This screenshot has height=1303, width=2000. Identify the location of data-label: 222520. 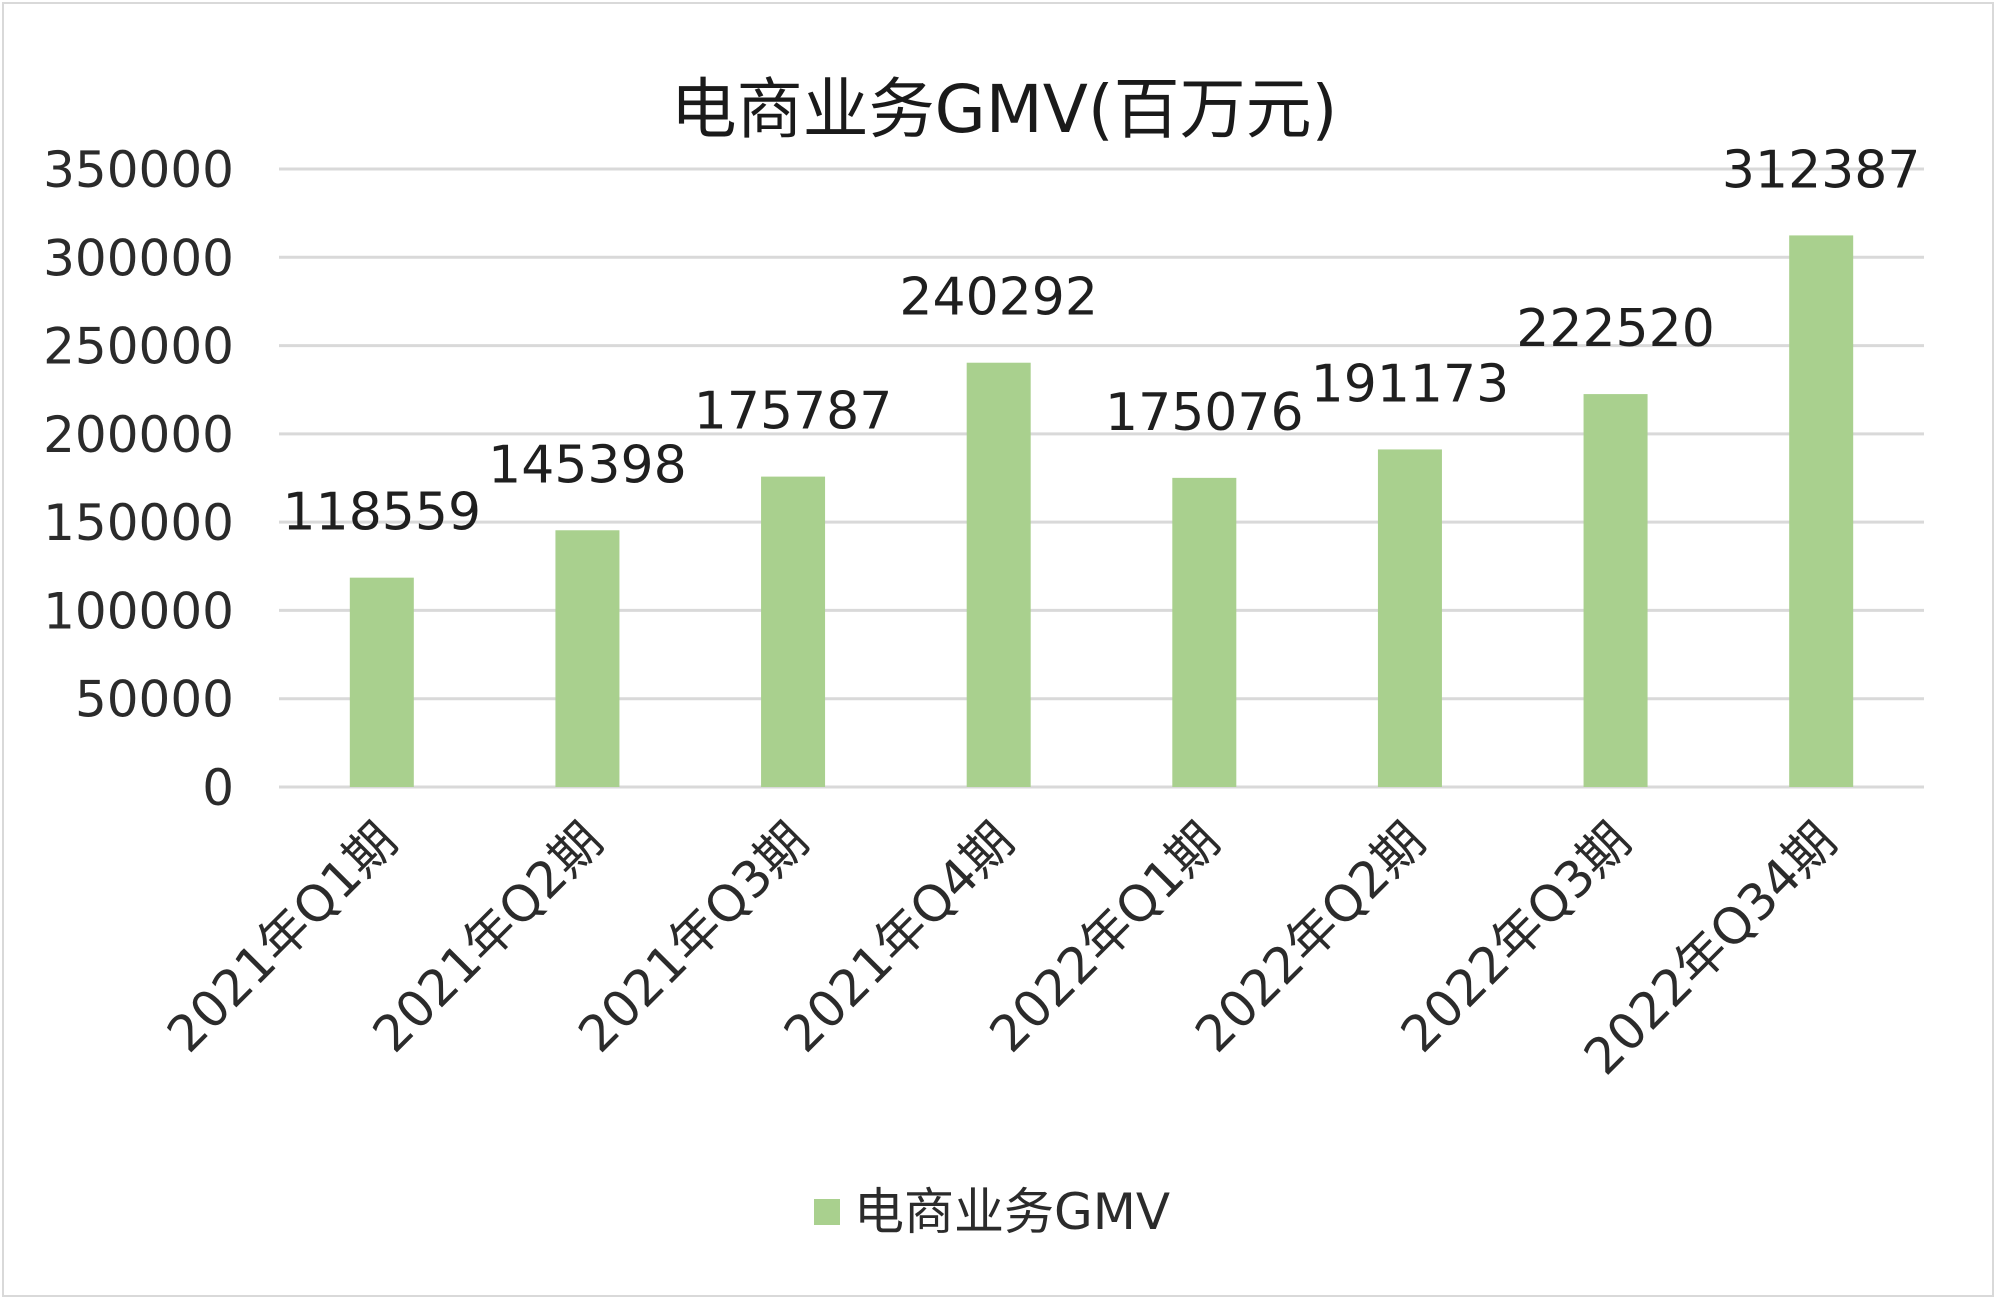
(1615, 329).